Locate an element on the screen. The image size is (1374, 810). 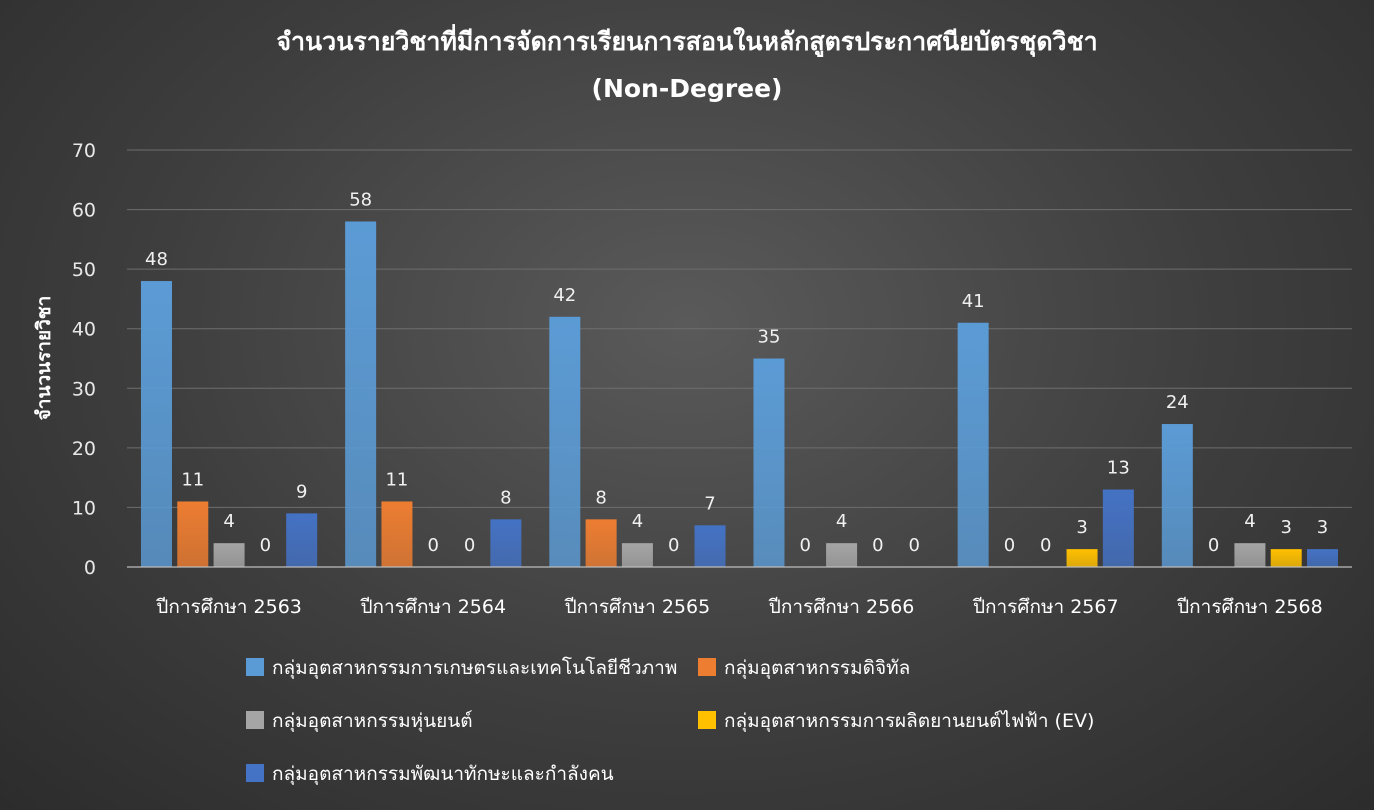
y-tick-label: 10 is located at coordinates (84, 508).